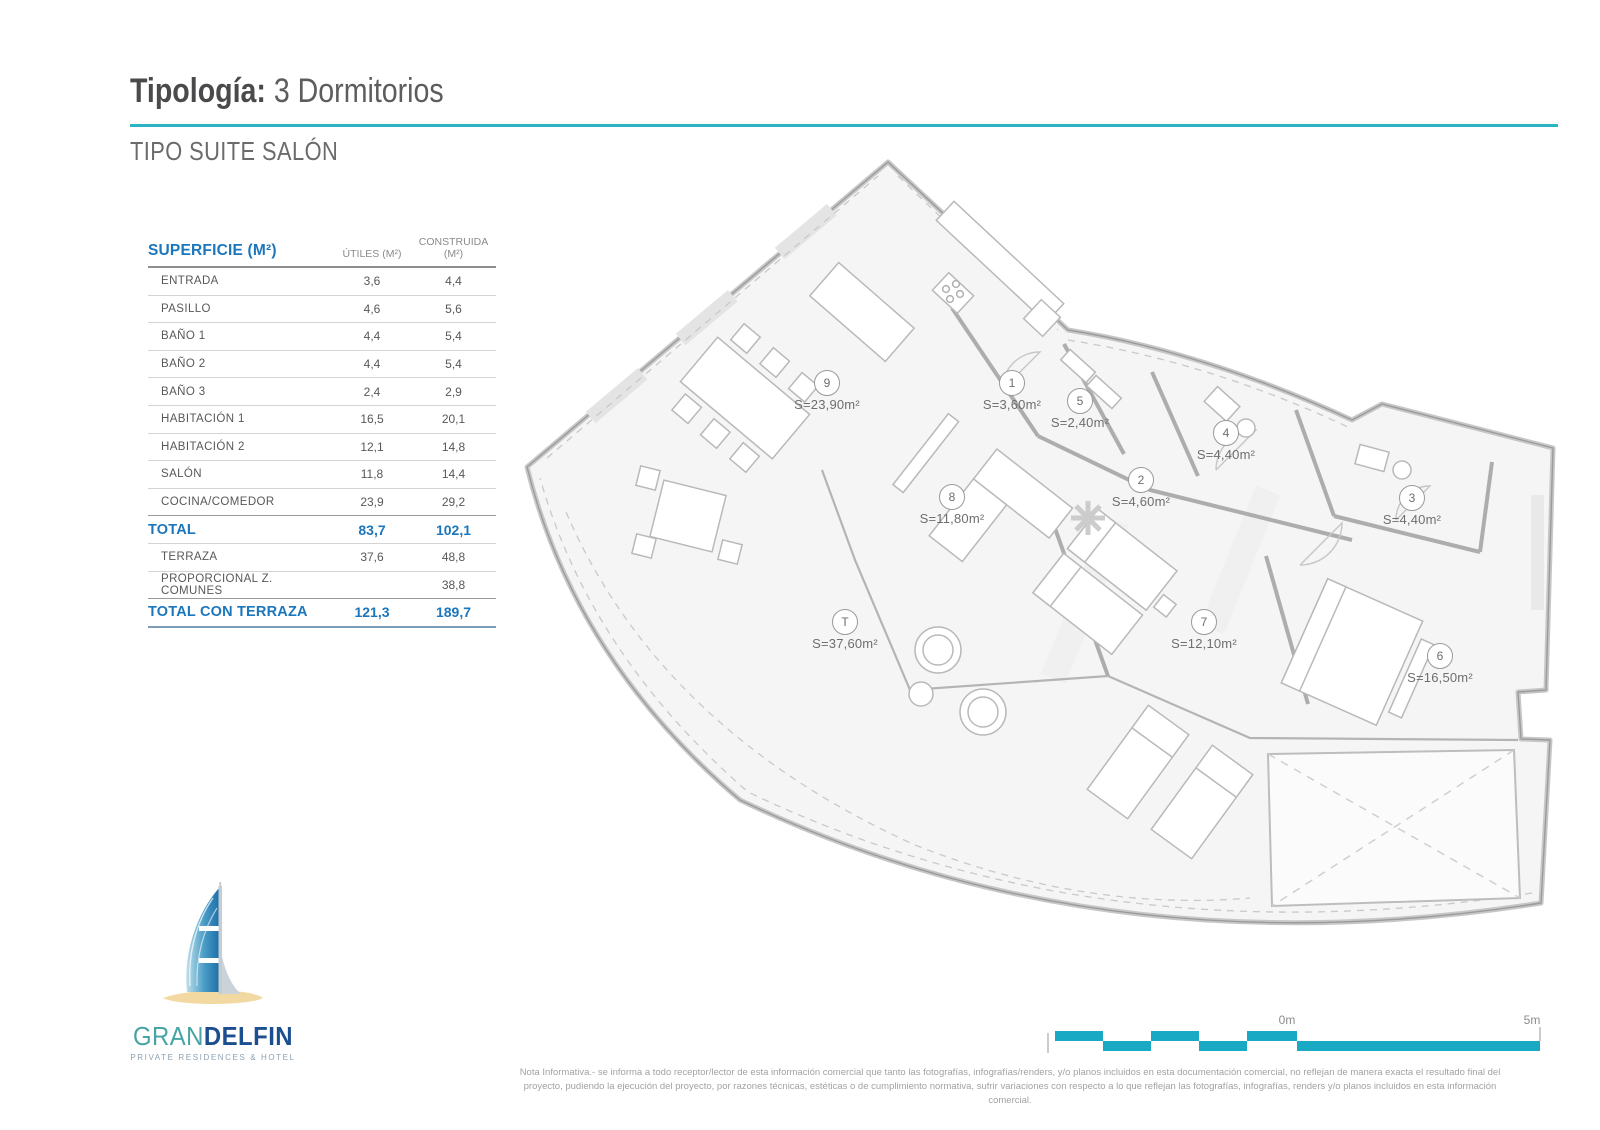  What do you see at coordinates (1204, 643) in the screenshot?
I see `room-area-value: S=12,10m²` at bounding box center [1204, 643].